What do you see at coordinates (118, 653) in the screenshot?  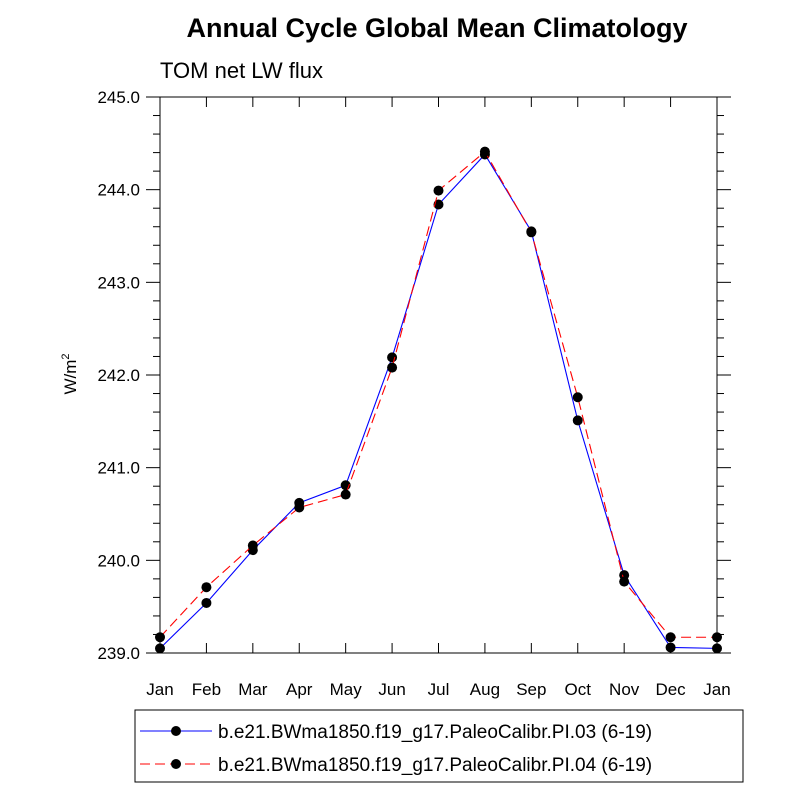 I see `y-tick-label: 239.0` at bounding box center [118, 653].